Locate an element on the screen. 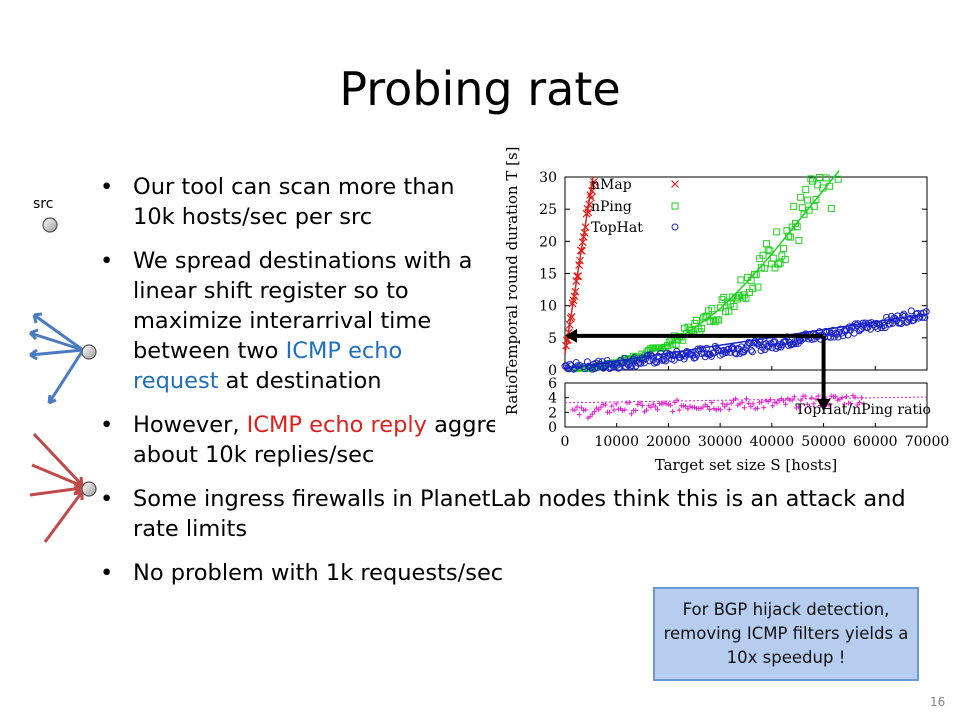  echo-request-arrows is located at coordinates (56, 358).